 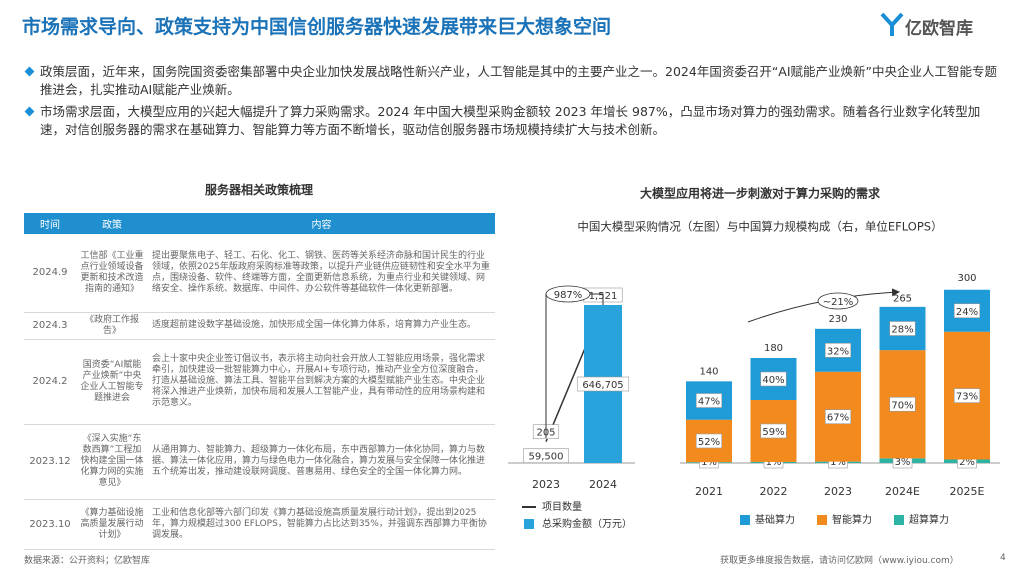 What do you see at coordinates (112, 223) in the screenshot?
I see `column-header: 政策` at bounding box center [112, 223].